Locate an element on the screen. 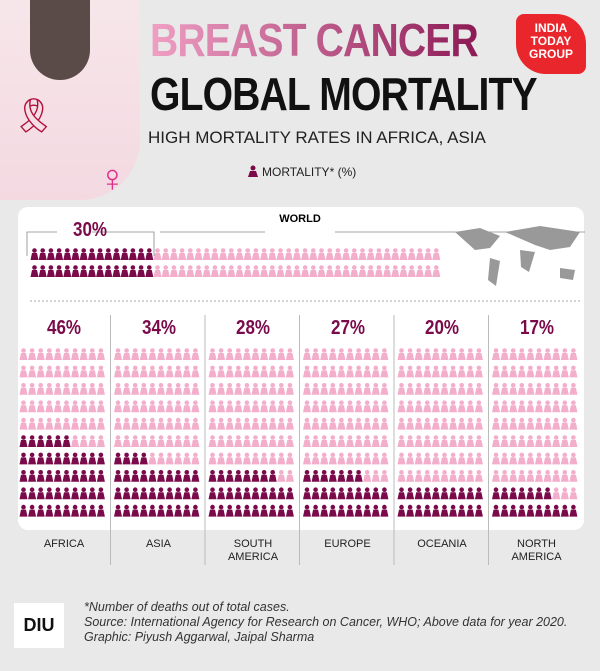  world-percent: 30% is located at coordinates (90, 230).